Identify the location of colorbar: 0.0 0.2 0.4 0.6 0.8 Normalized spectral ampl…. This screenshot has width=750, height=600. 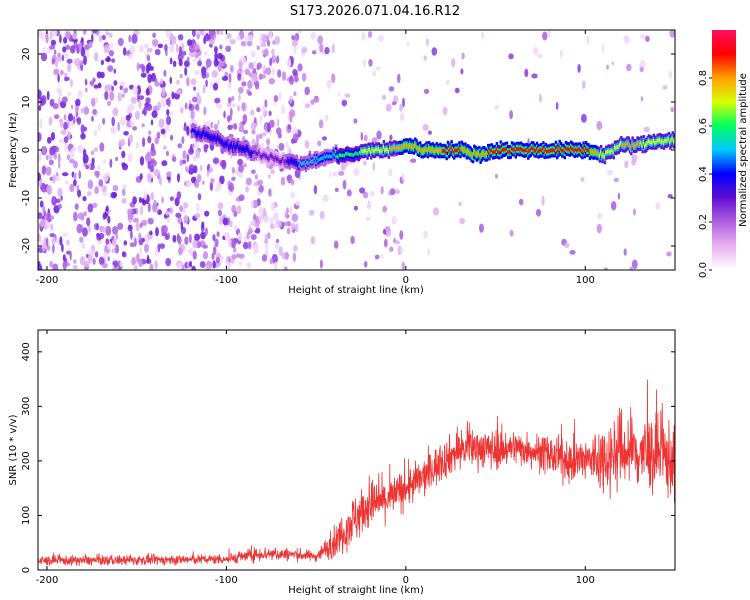
(723, 154).